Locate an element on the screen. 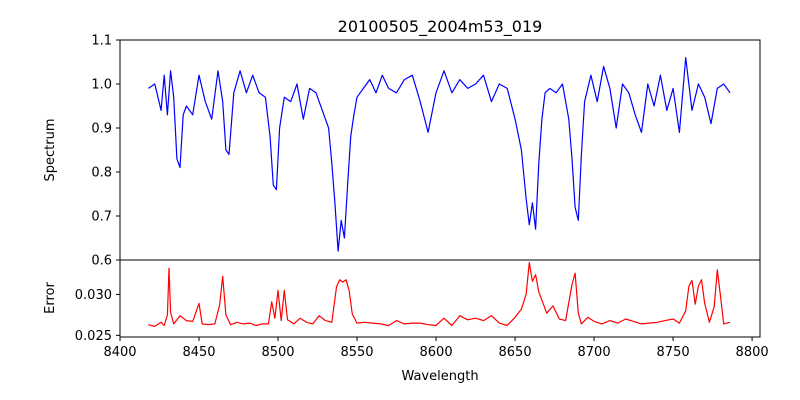 The width and height of the screenshot is (800, 400). error-y-ticks: 0.025 0.030 is located at coordinates (97, 316).